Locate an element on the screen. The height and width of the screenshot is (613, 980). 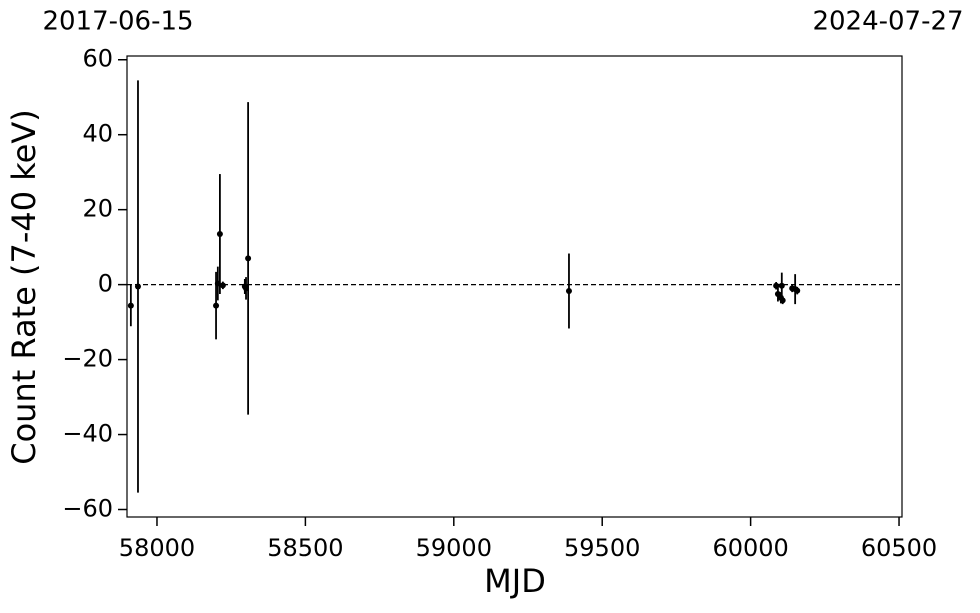
x-tick-label: 59500 is located at coordinates (602, 548).